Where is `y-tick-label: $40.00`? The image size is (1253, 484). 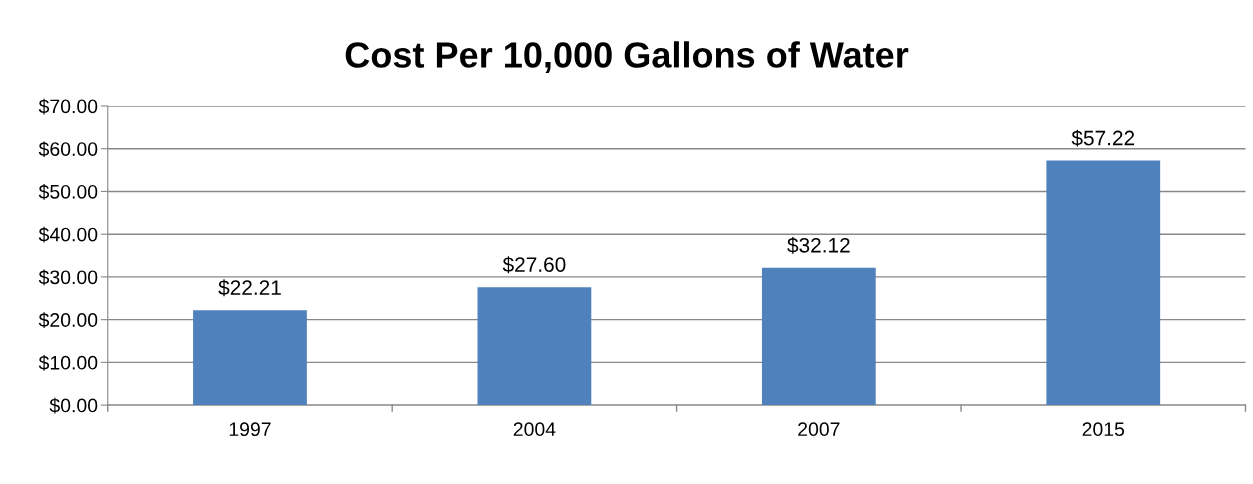
y-tick-label: $40.00 is located at coordinates (68, 234).